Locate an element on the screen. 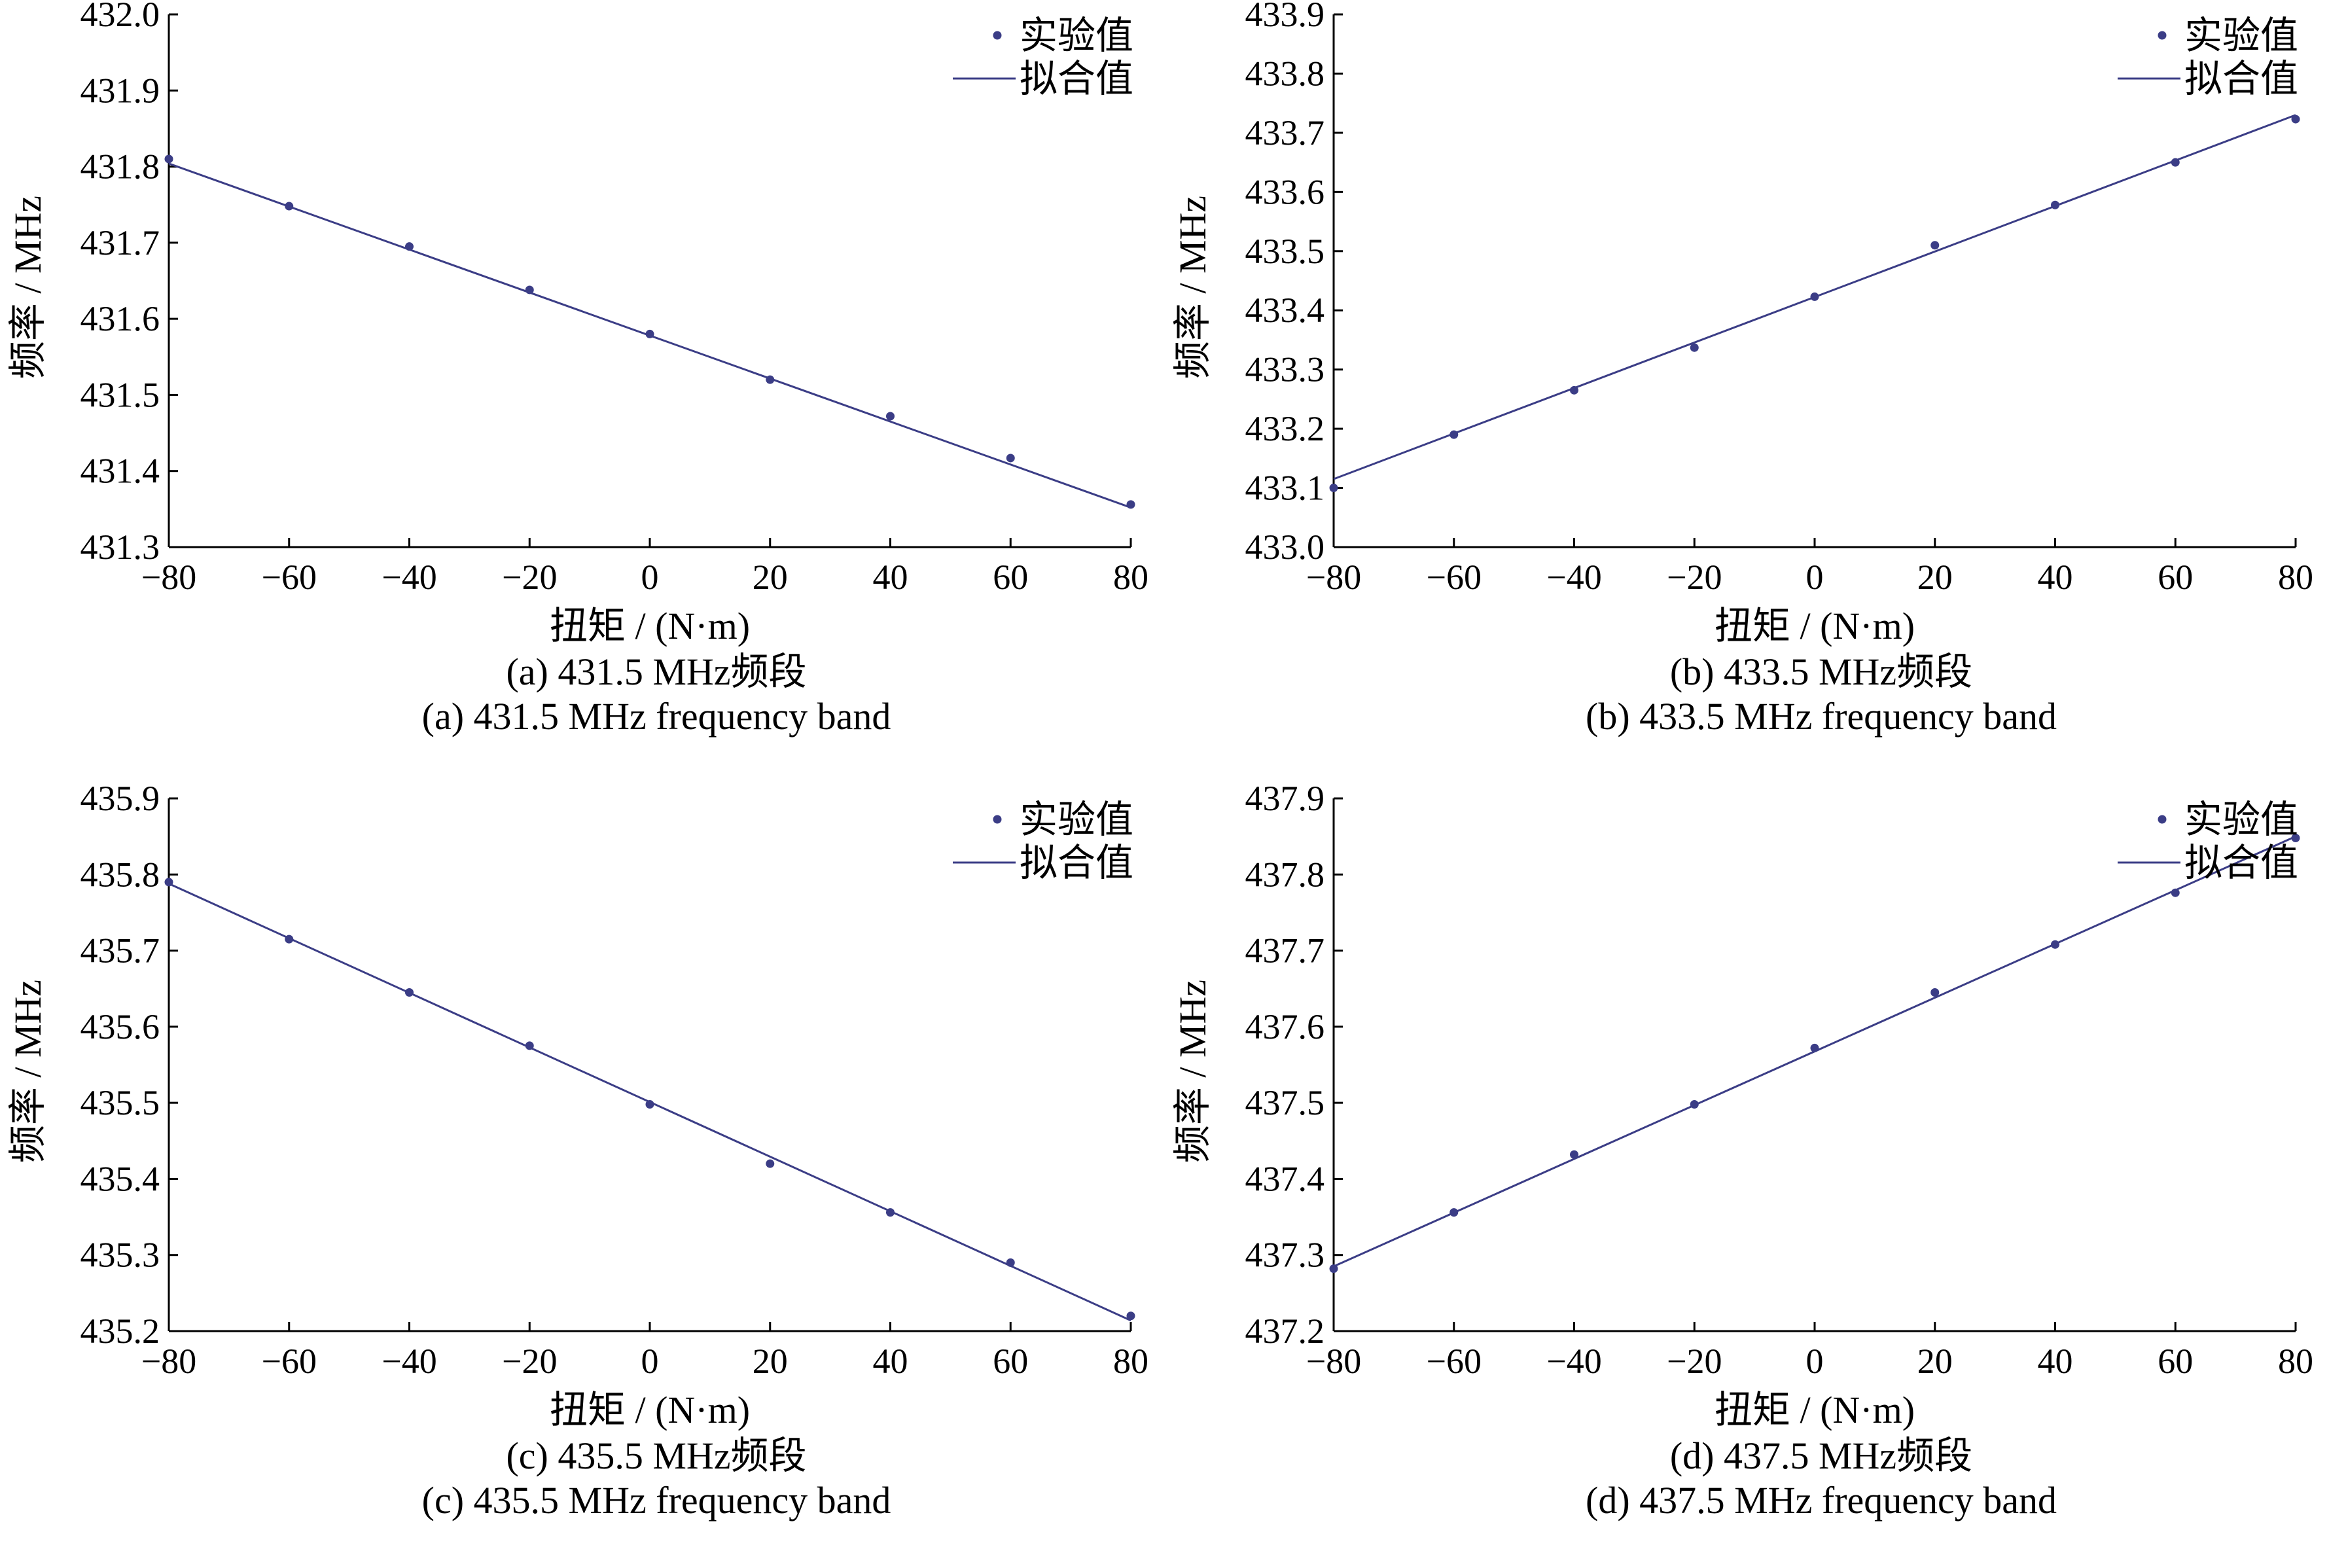 Image resolution: width=2329 pixels, height=1568 pixels. y-tick-label: 435.3 is located at coordinates (120, 1255).